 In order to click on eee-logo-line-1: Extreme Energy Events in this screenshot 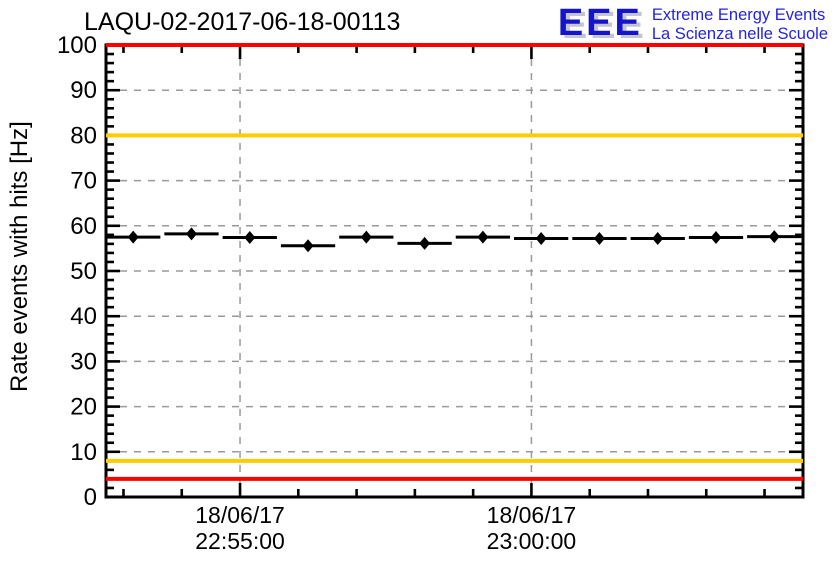, I will do `click(738, 15)`.